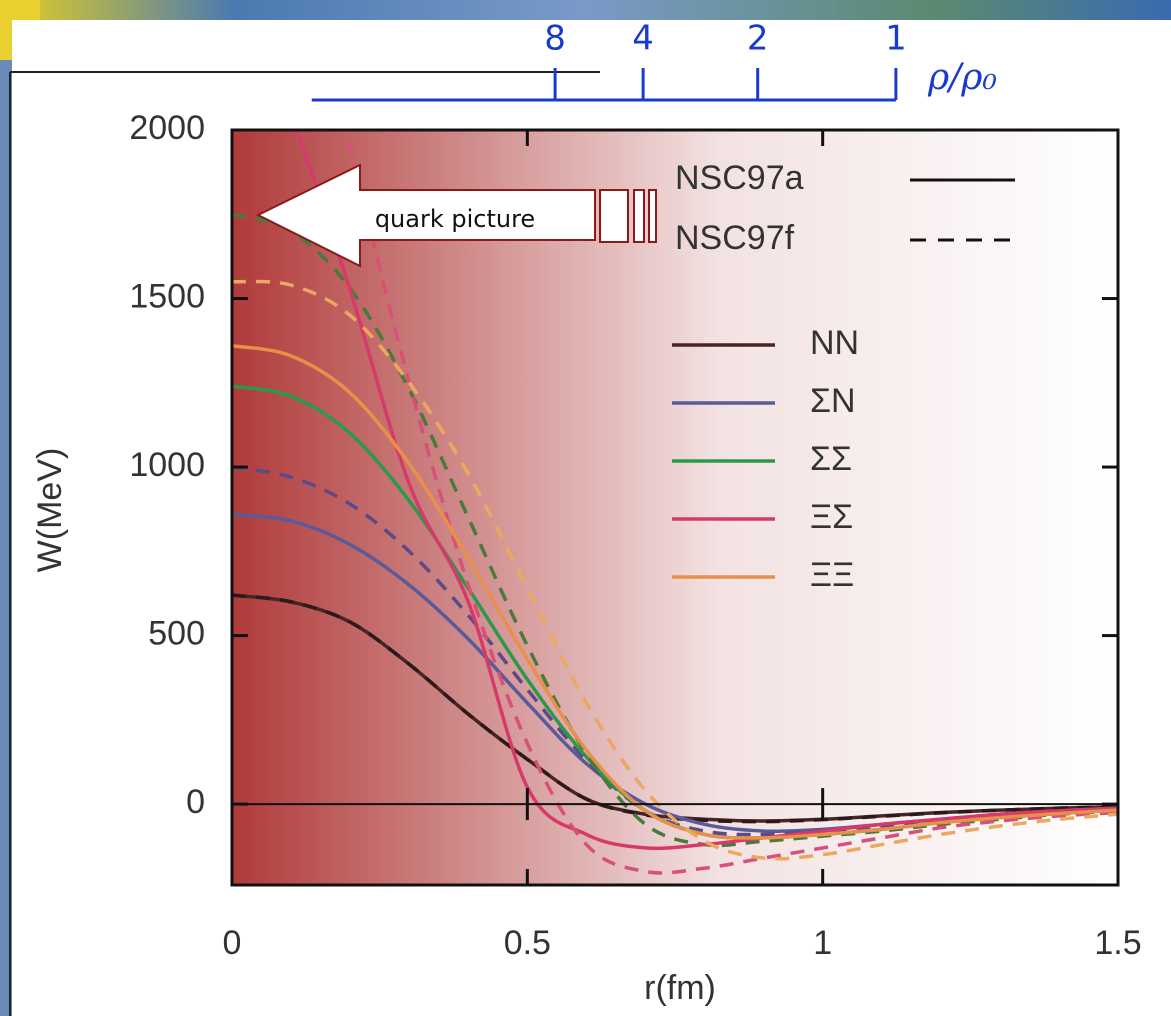 The image size is (1171, 1016). Describe the element at coordinates (896, 39) in the screenshot. I see `top-axis-tick-label: 1` at that location.